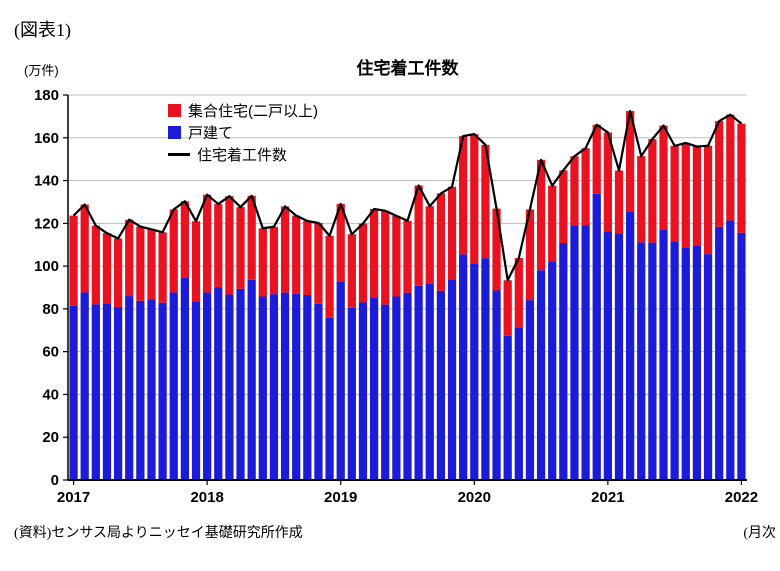 The width and height of the screenshot is (780, 571). Describe the element at coordinates (407, 68) in the screenshot. I see `chart-title: 住宅着工件数` at that location.